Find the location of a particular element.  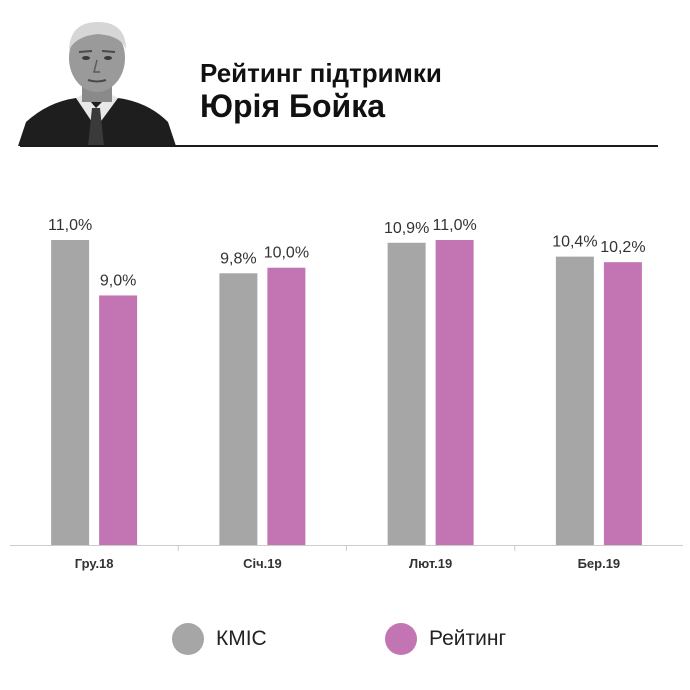

page-title-line-1: Рейтинг підтримки is located at coordinates (321, 73).